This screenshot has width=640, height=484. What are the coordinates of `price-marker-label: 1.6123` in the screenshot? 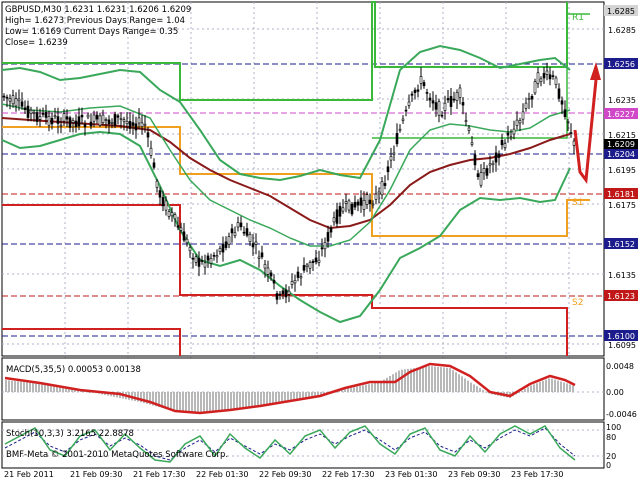 It's located at (621, 296).